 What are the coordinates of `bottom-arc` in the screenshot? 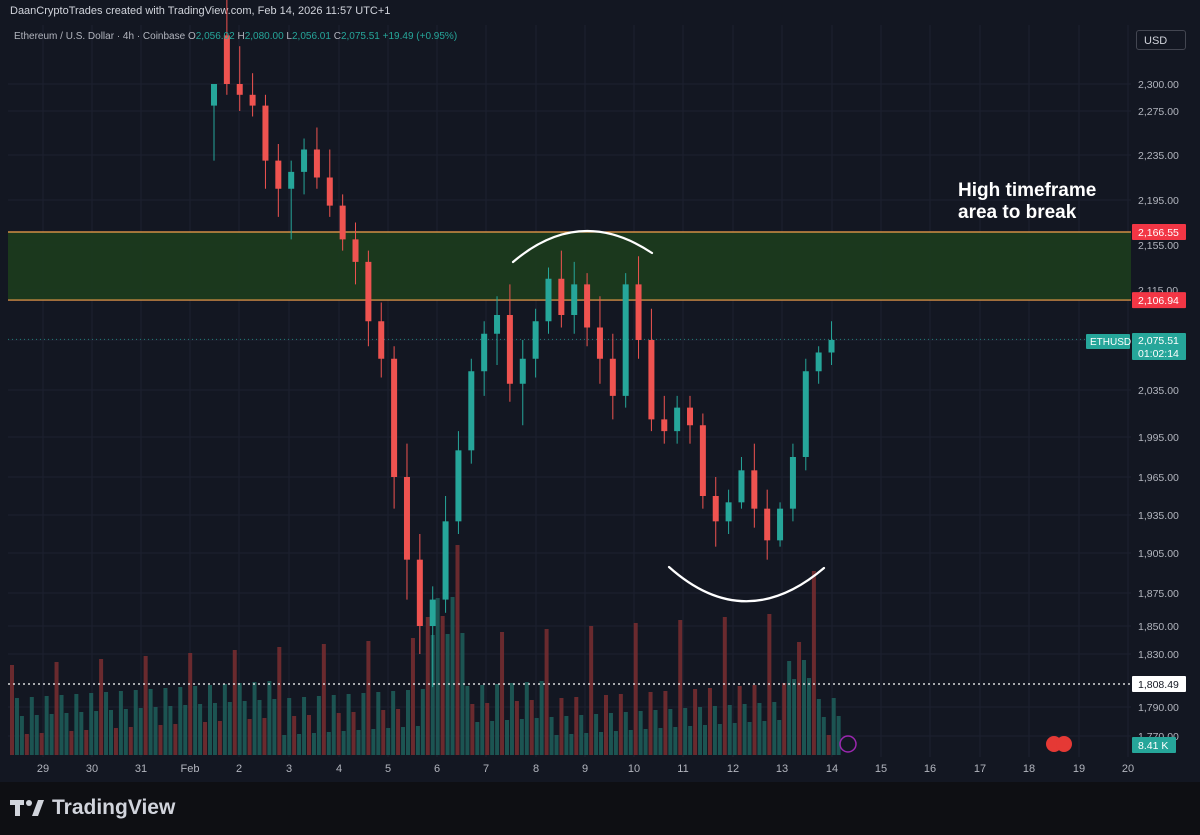 It's located at (746, 584).